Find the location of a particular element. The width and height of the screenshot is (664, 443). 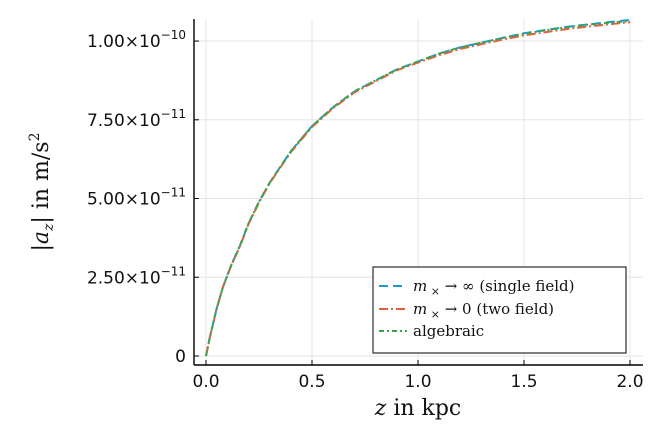

y-tick-mantissa: 2.50×10 is located at coordinates (124, 278).